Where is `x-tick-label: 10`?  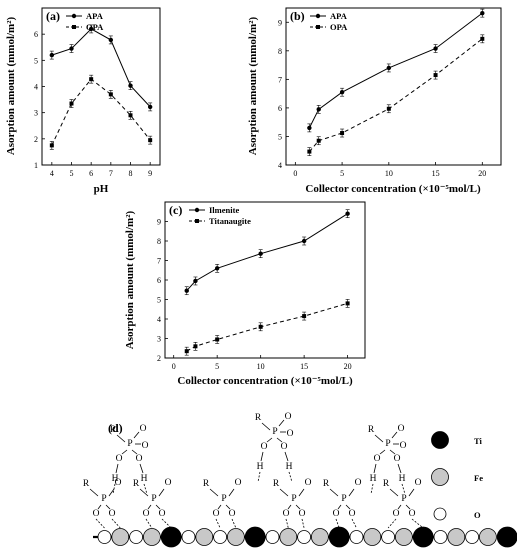 x-tick-label: 10 is located at coordinates (261, 366).